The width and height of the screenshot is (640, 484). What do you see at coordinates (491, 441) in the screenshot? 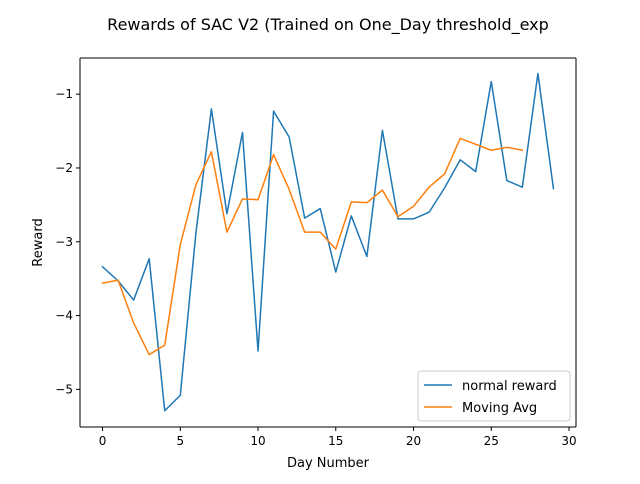
I see `x-tick-label: 25` at bounding box center [491, 441].